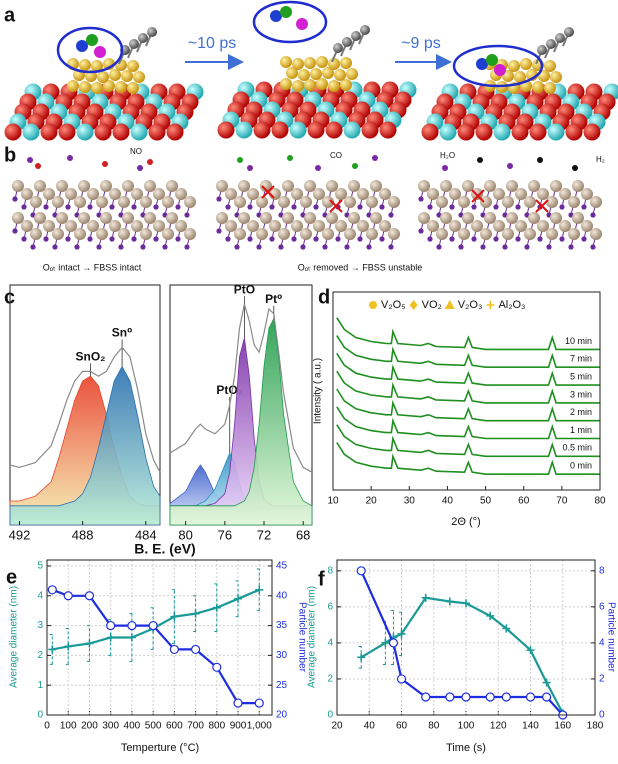  Describe the element at coordinates (600, 501) in the screenshot. I see `x-tick-label: 80` at that location.